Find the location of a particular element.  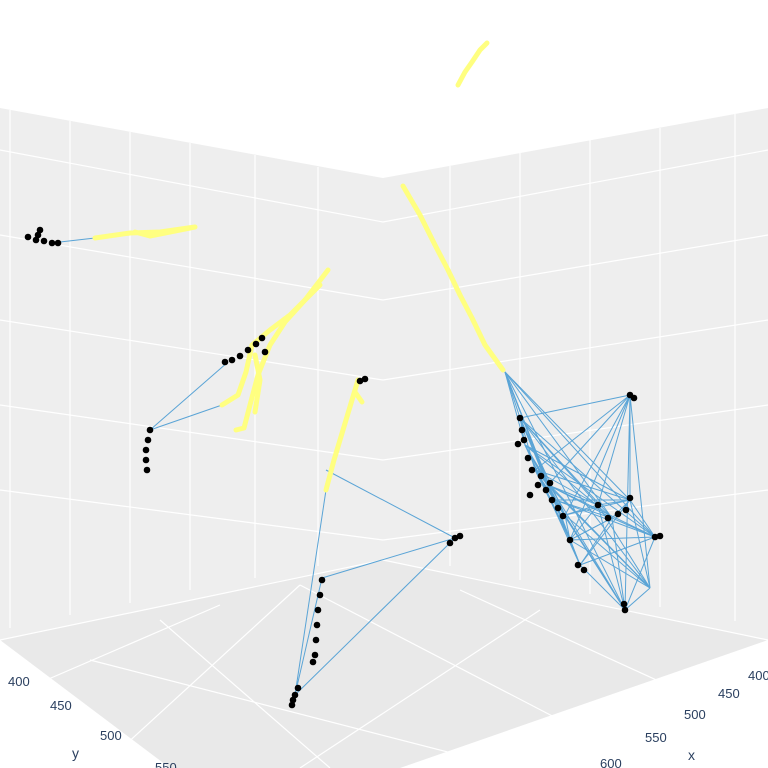

x-tick-450: 450 is located at coordinates (729, 693).